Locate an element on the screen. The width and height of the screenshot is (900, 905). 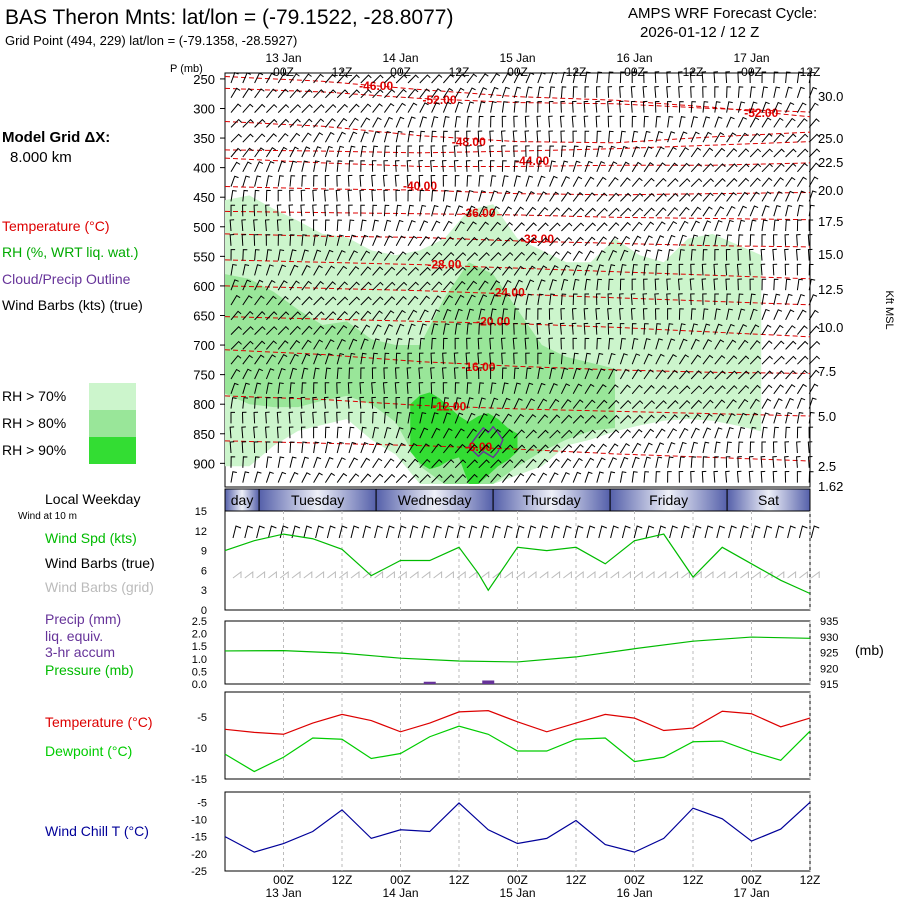
panel-tick-label: 15 is located at coordinates (201, 512).